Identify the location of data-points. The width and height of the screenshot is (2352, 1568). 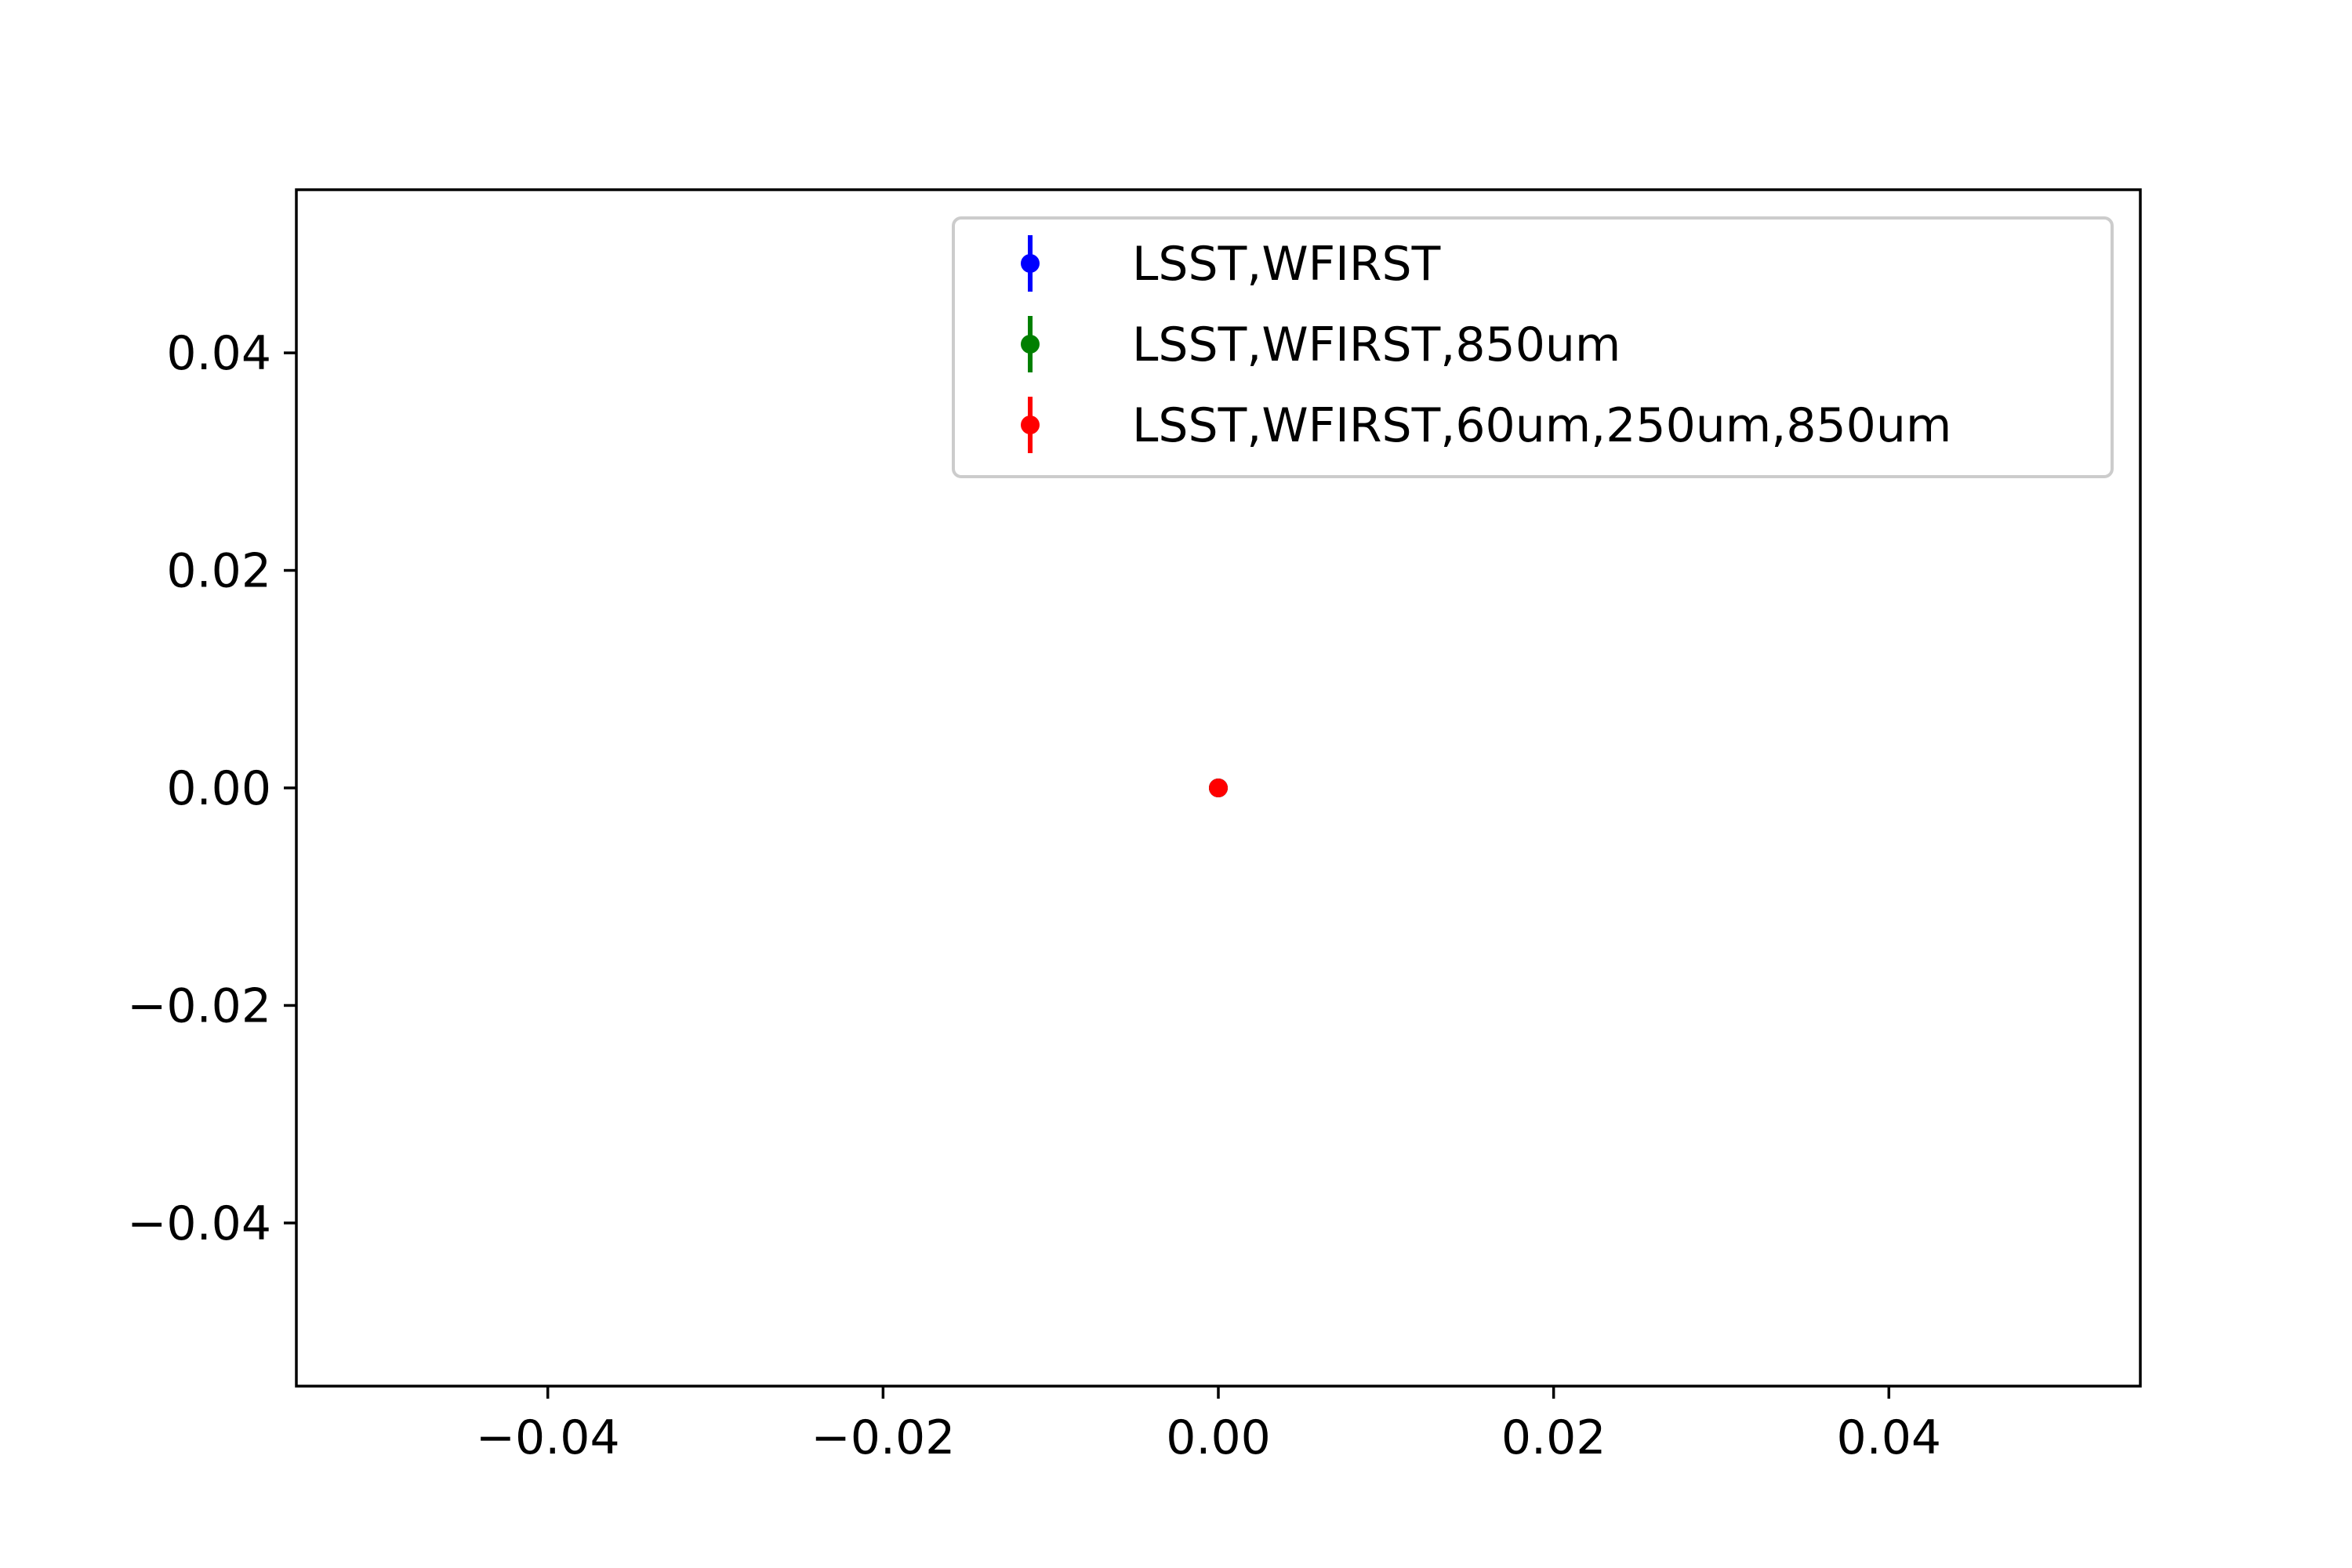
(1218, 788).